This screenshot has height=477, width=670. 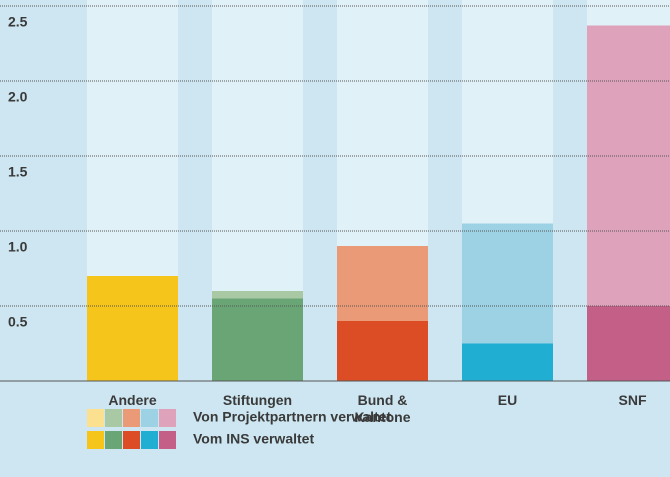 What do you see at coordinates (18, 97) in the screenshot?
I see `y-tick-label: 2.0` at bounding box center [18, 97].